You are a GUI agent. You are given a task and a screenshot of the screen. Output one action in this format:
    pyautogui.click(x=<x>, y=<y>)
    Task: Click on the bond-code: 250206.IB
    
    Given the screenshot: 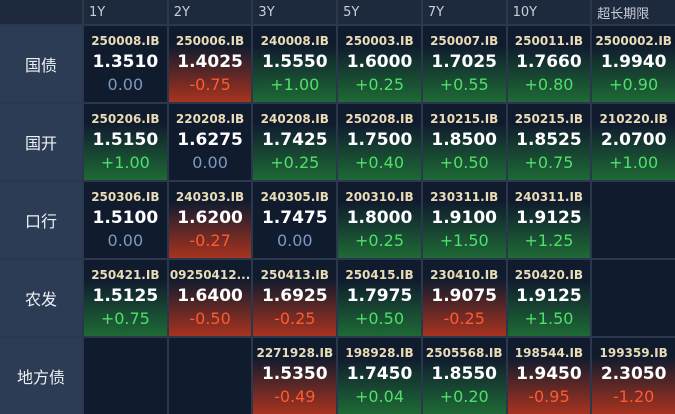 What is the action you would take?
    pyautogui.click(x=125, y=119)
    